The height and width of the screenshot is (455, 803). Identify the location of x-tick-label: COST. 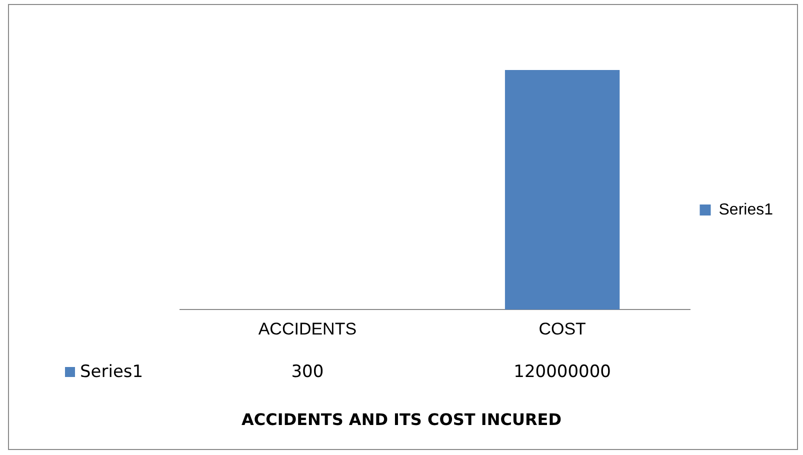
(562, 328).